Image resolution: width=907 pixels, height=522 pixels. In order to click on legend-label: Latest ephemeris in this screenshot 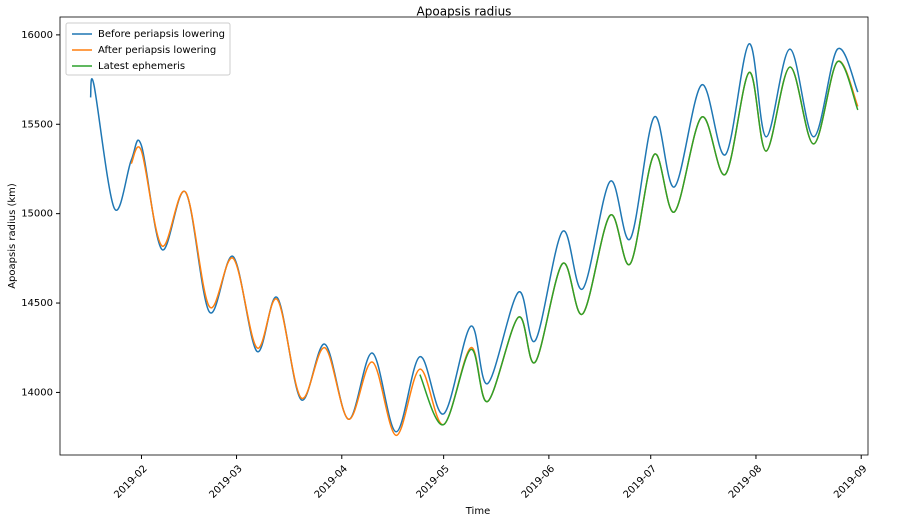, I will do `click(141, 66)`.